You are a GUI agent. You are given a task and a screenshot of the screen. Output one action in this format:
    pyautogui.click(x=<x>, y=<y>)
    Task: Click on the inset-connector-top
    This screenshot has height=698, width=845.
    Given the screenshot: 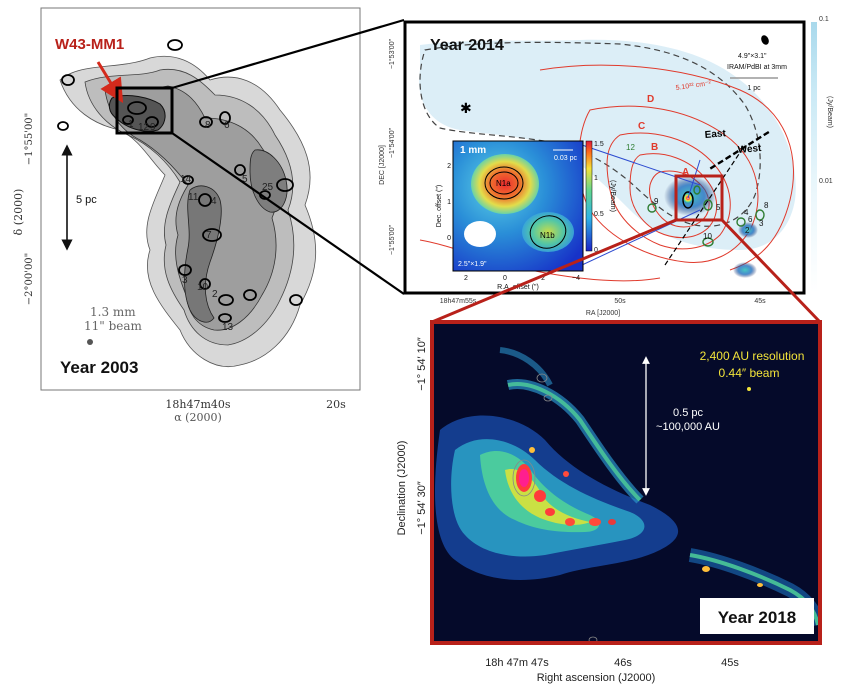 What is the action you would take?
    pyautogui.click(x=641, y=165)
    